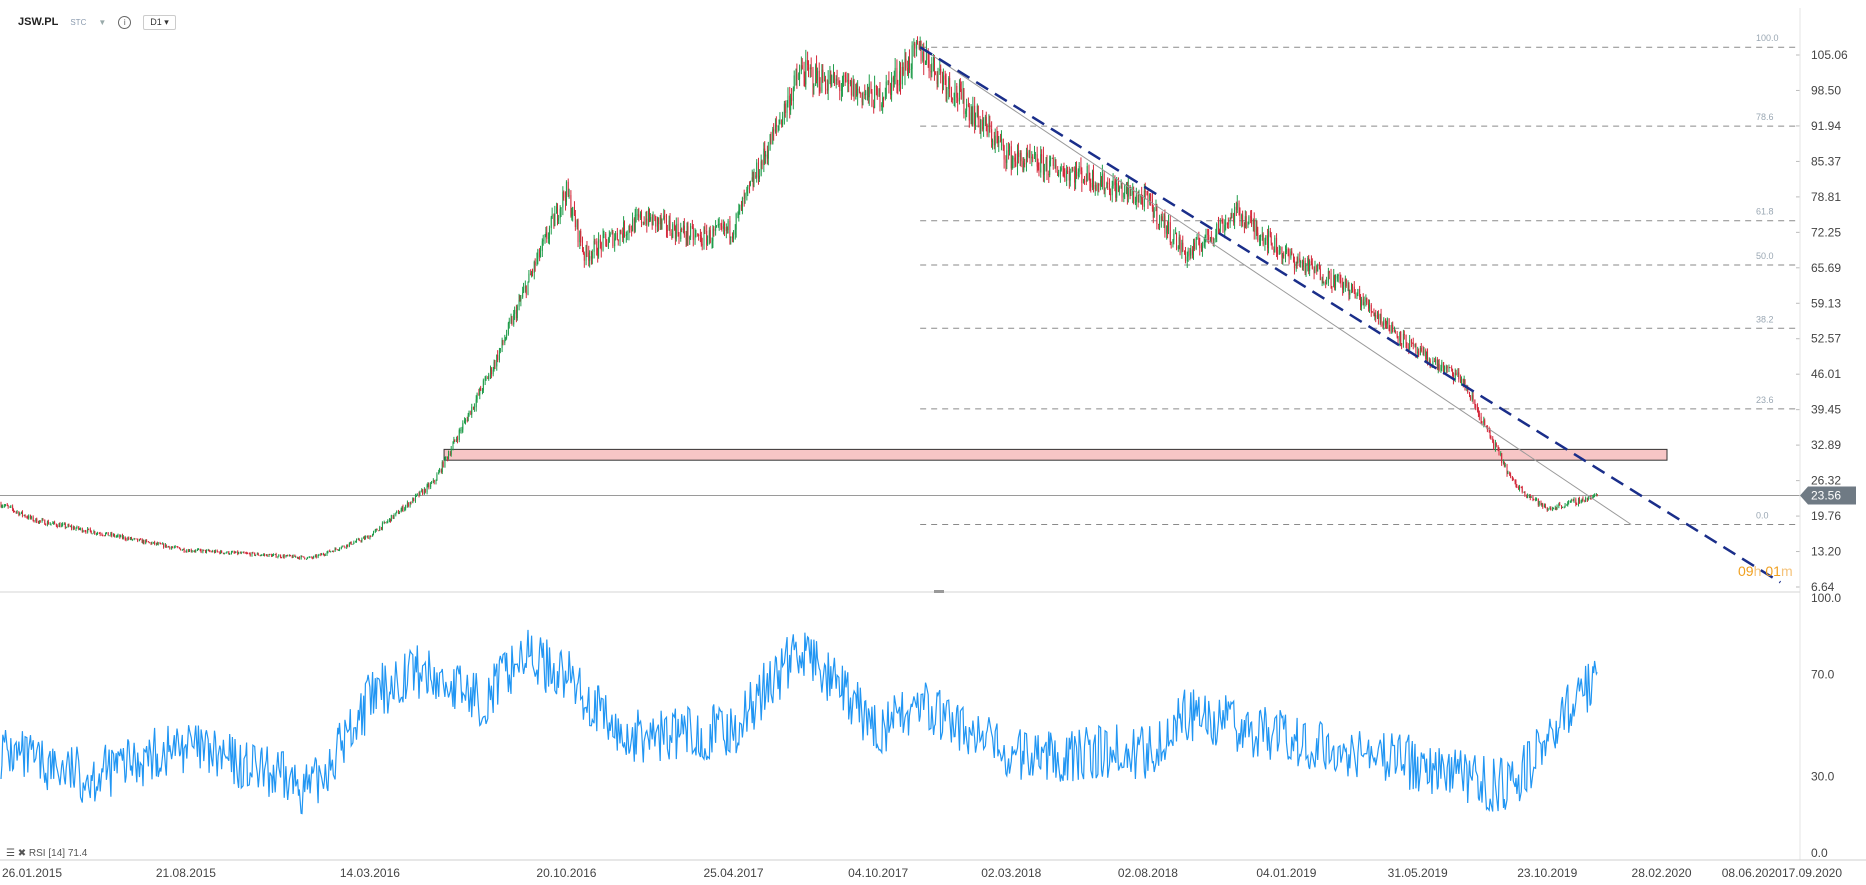 The height and width of the screenshot is (885, 1866). I want to click on price-tick-label: 26.32, so click(1826, 481).